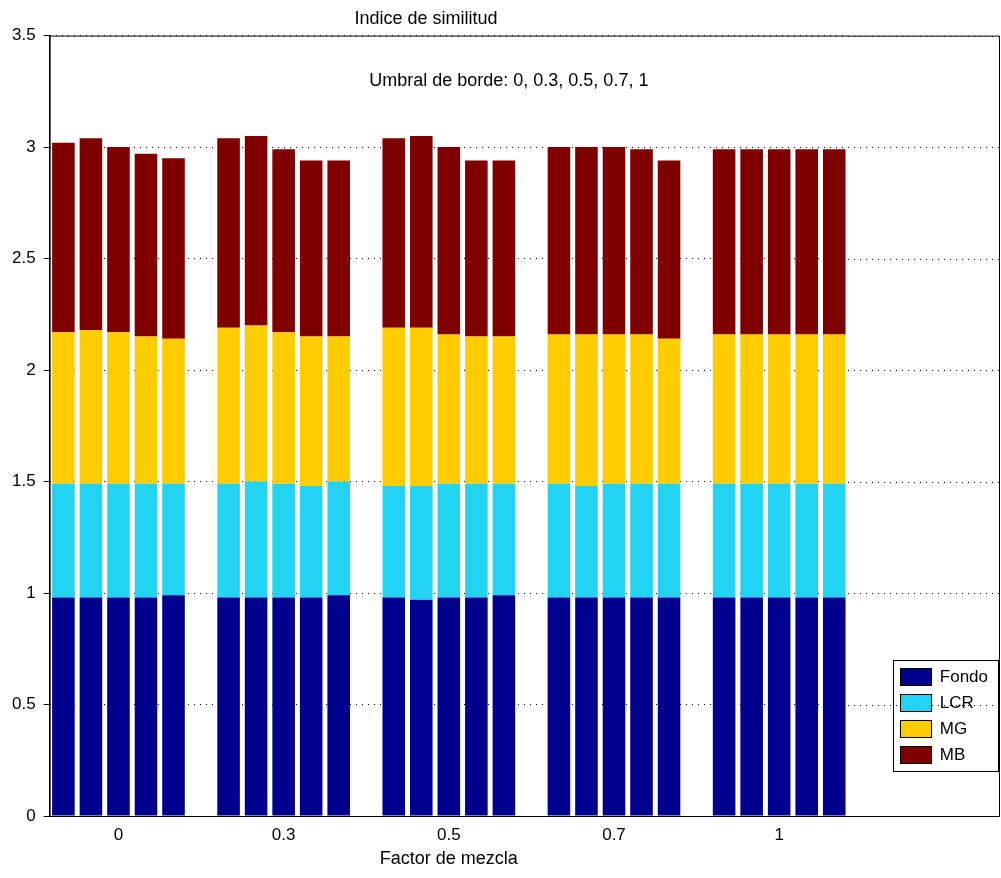 The image size is (1001, 878). What do you see at coordinates (31, 369) in the screenshot?
I see `y-tick-label: 2` at bounding box center [31, 369].